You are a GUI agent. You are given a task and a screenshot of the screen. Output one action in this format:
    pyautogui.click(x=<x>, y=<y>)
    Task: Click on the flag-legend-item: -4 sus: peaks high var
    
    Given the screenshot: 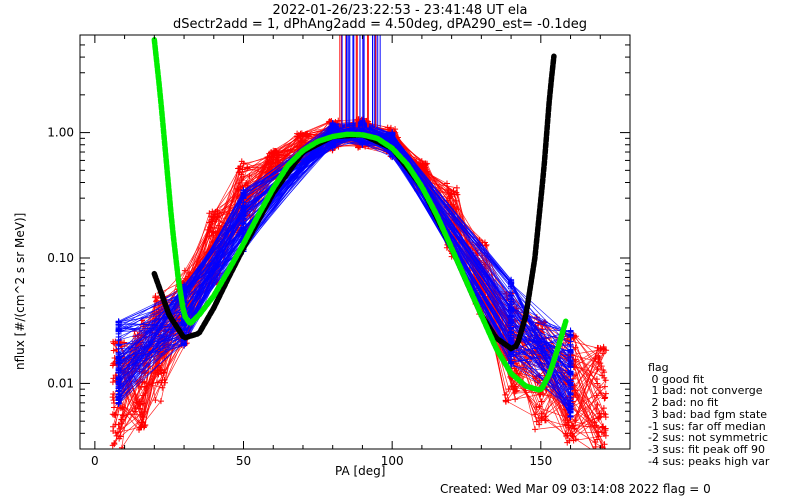 What is the action you would take?
    pyautogui.click(x=709, y=461)
    